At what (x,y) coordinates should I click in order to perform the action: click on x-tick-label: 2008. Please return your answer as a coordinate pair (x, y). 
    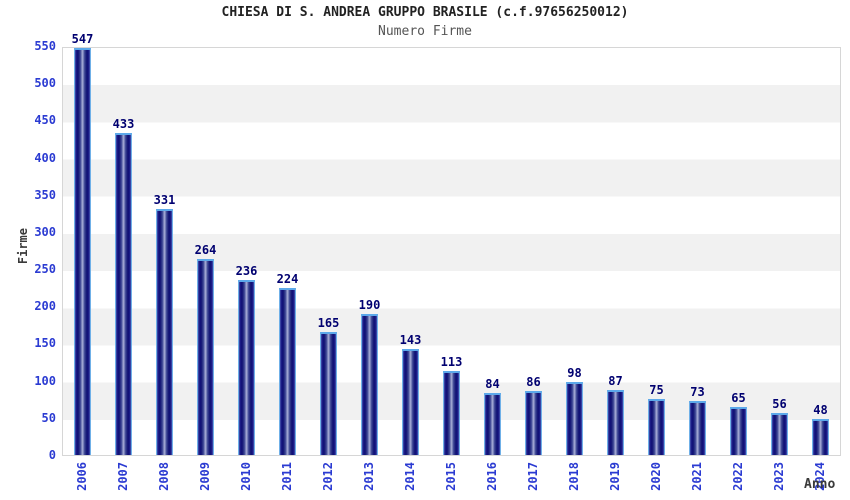
    Looking at the image, I should click on (163, 476).